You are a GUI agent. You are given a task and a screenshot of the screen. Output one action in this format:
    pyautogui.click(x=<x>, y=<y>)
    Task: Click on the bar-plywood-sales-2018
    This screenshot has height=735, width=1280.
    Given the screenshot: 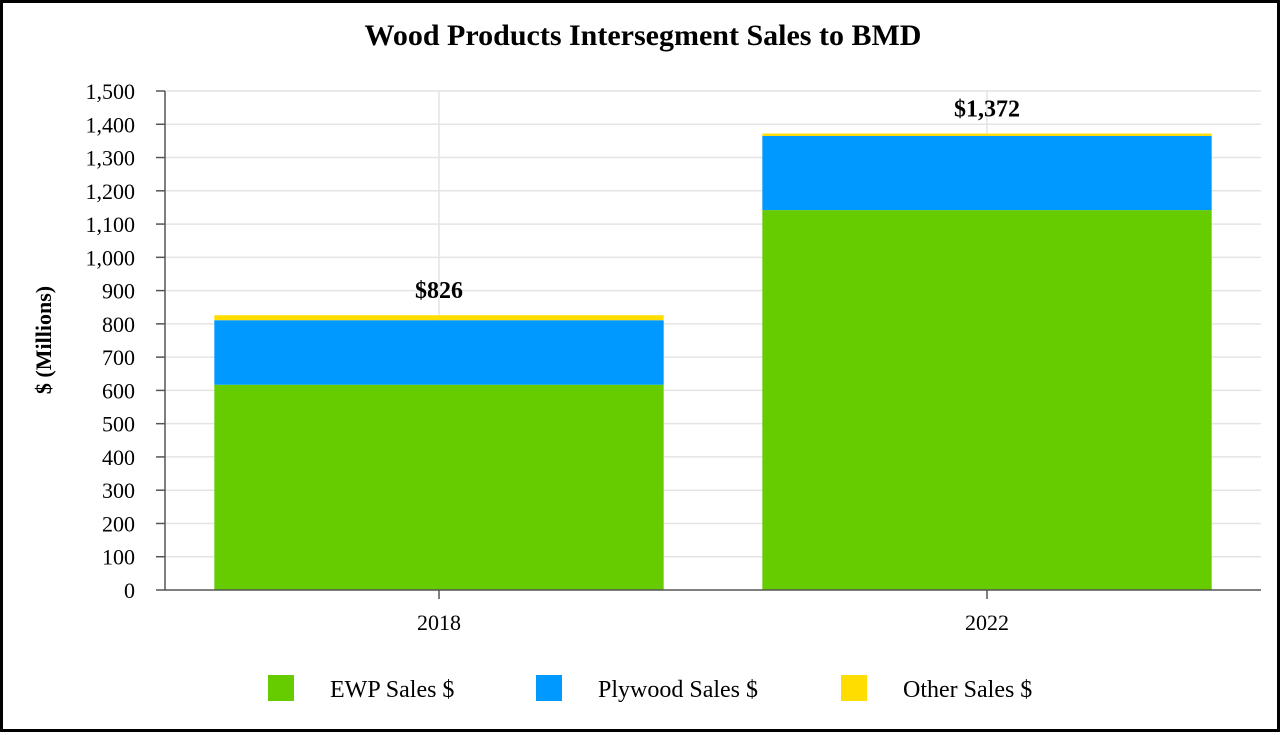 What is the action you would take?
    pyautogui.click(x=439, y=352)
    